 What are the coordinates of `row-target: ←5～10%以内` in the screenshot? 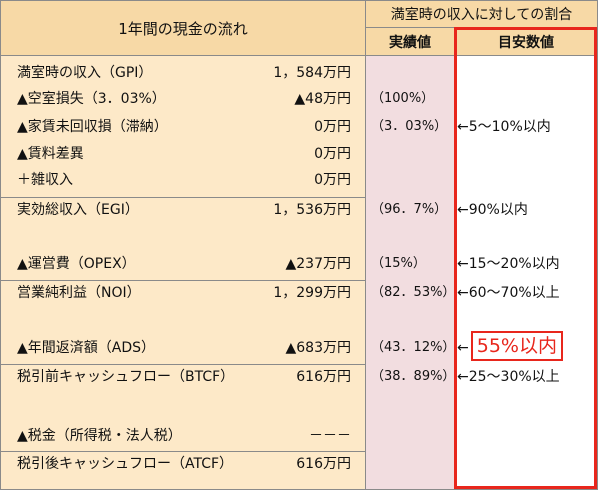 It's located at (504, 127).